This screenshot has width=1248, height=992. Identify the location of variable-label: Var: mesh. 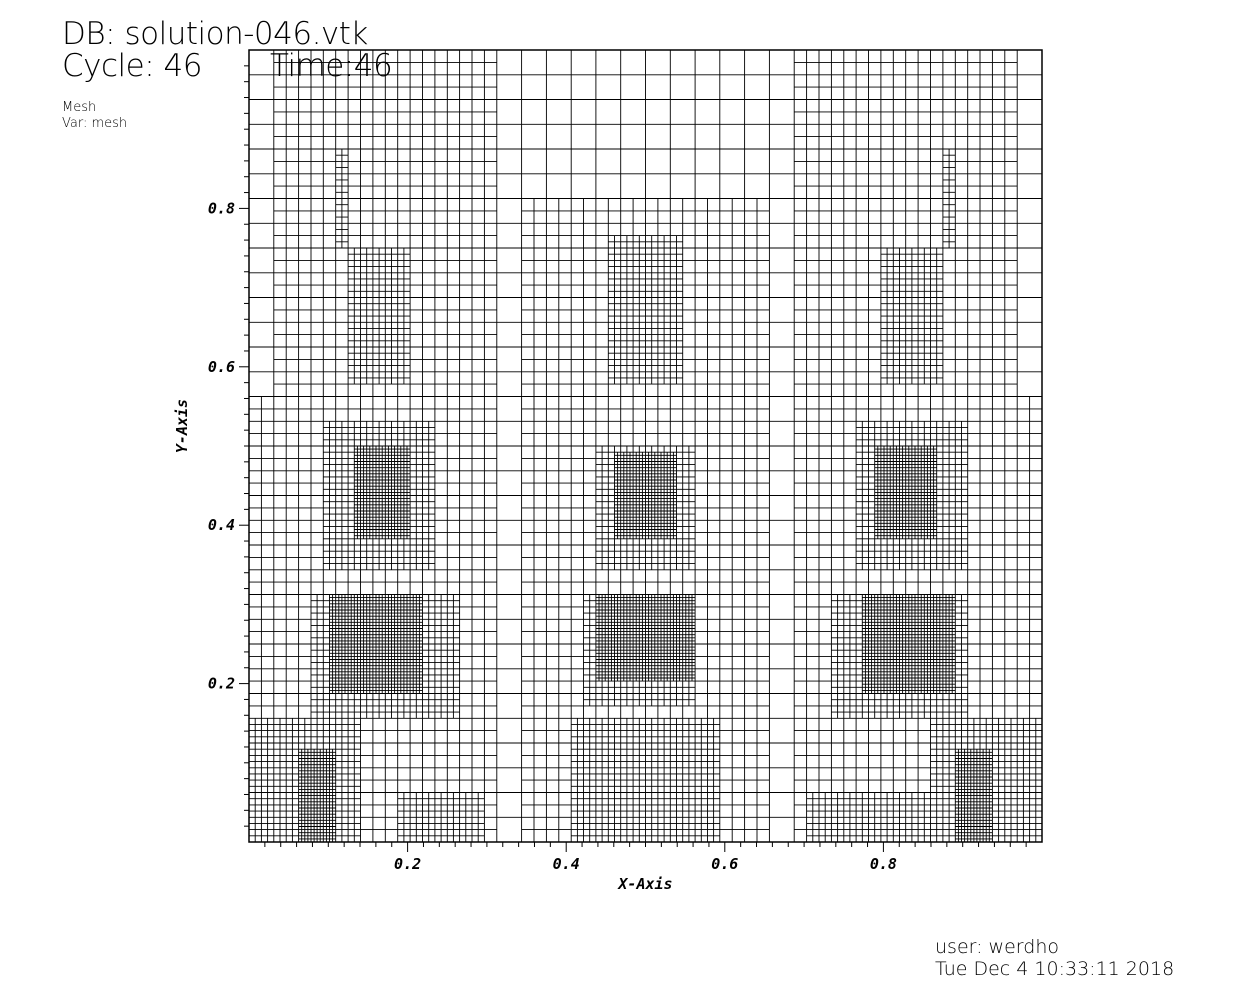
(95, 123).